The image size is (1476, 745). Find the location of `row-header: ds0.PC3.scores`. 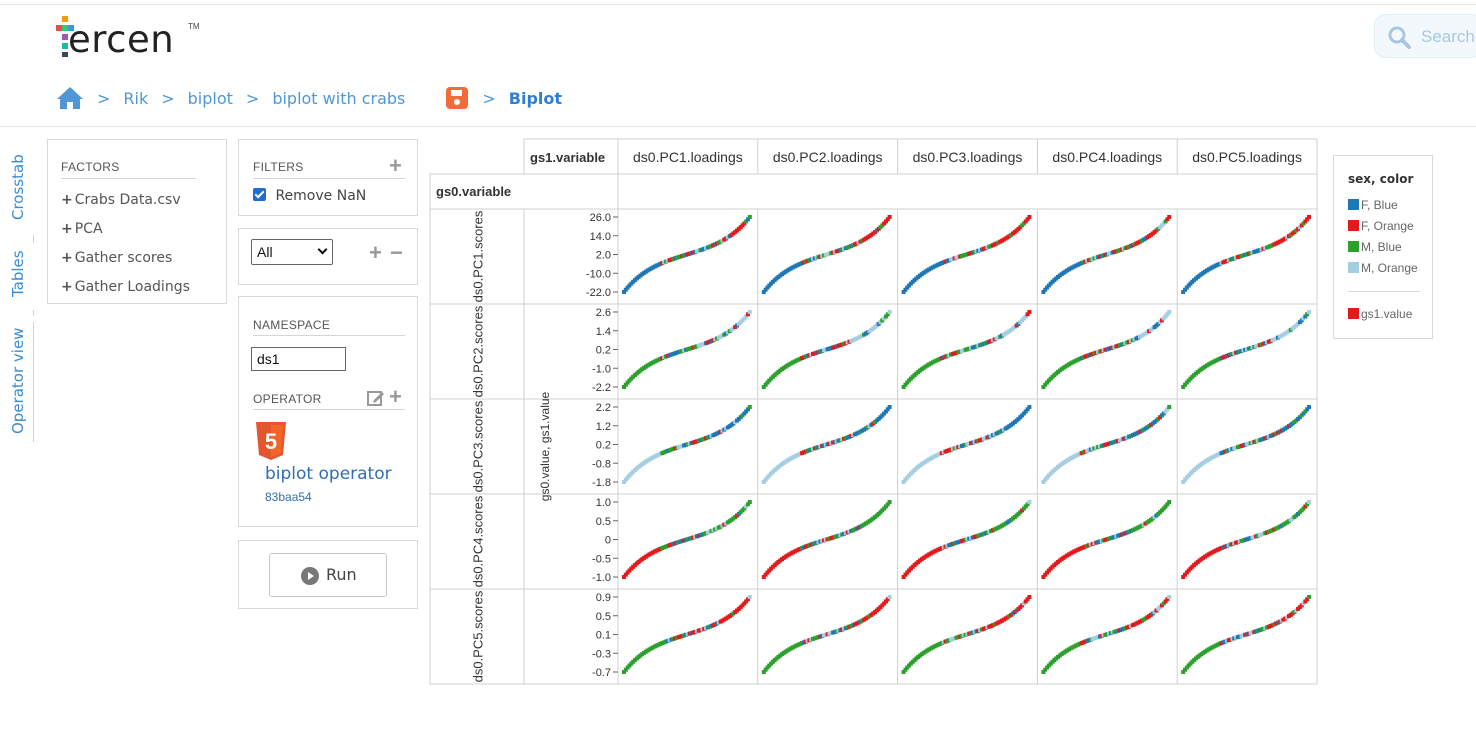

row-header: ds0.PC3.scores is located at coordinates (477, 446).